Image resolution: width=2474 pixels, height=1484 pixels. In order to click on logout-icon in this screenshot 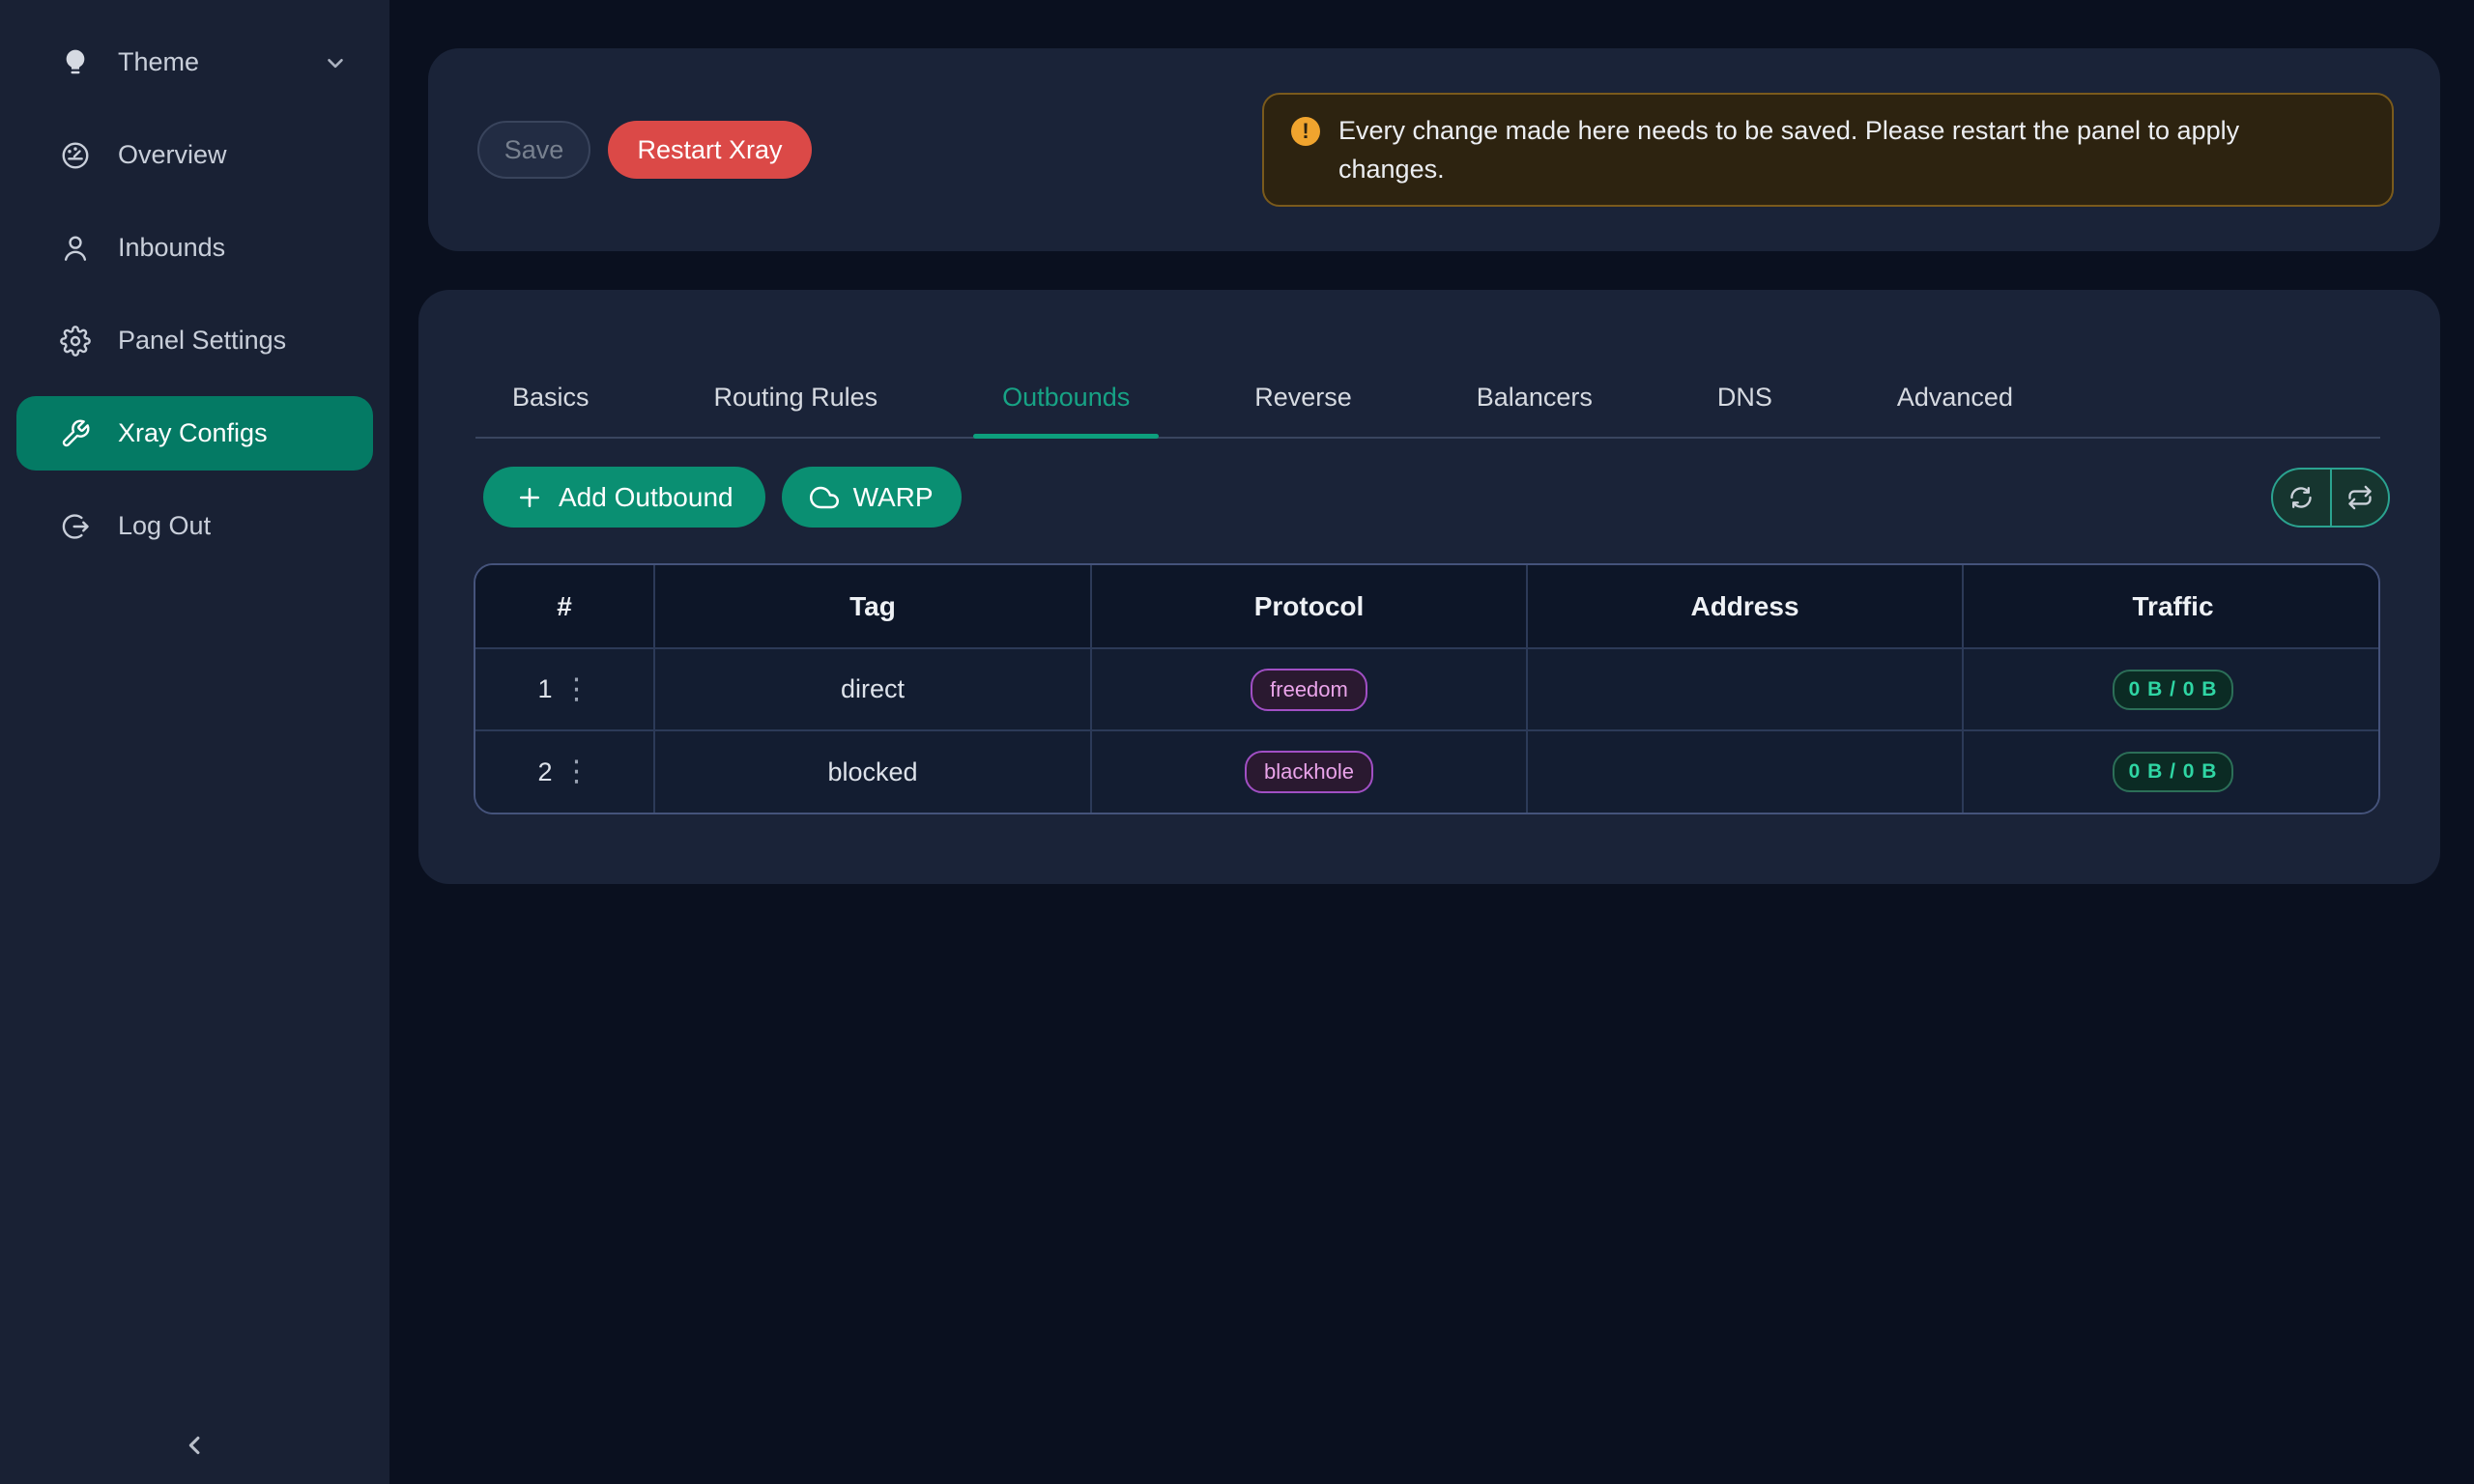, I will do `click(76, 526)`.